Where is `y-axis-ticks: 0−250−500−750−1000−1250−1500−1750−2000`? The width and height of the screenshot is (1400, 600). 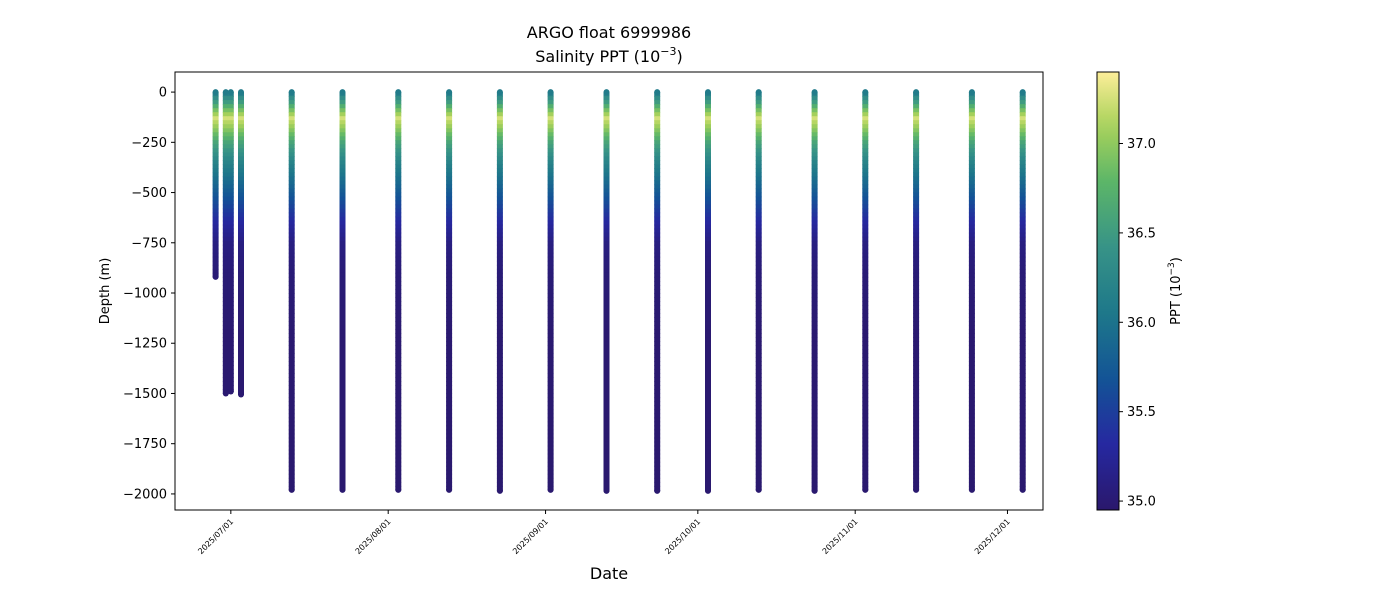 y-axis-ticks: 0−250−500−750−1000−1250−1500−1750−2000 is located at coordinates (149, 294).